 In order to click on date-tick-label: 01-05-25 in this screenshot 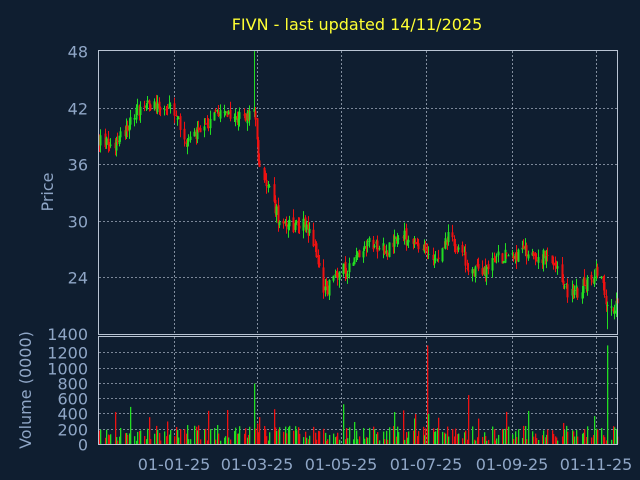, I will do `click(341, 464)`.